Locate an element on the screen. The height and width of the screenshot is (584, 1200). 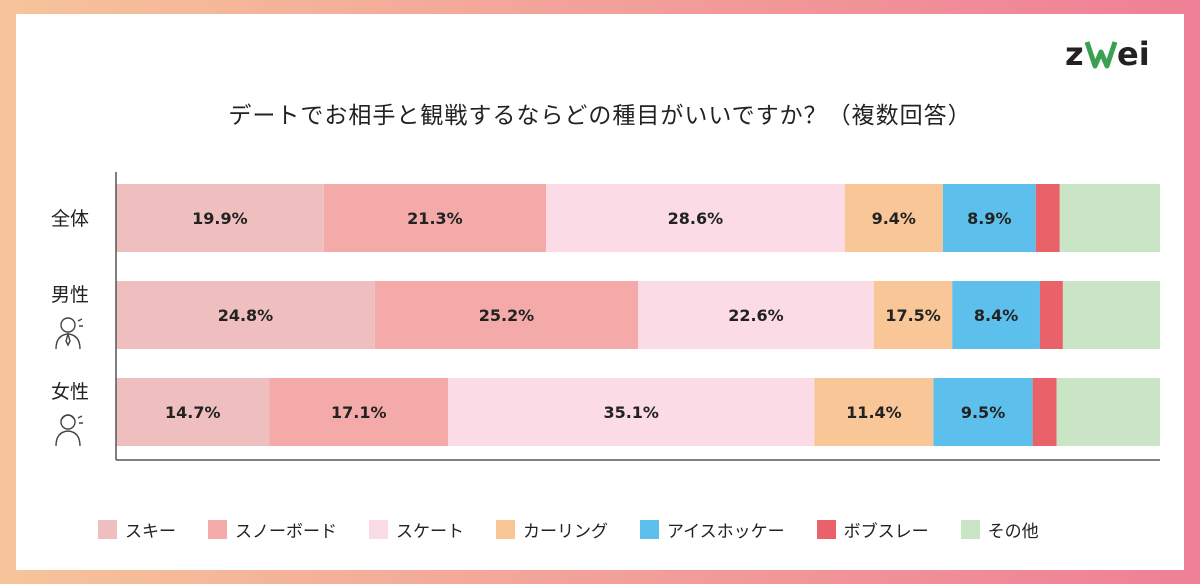
legend-item-1: スノーボード is located at coordinates (272, 529).